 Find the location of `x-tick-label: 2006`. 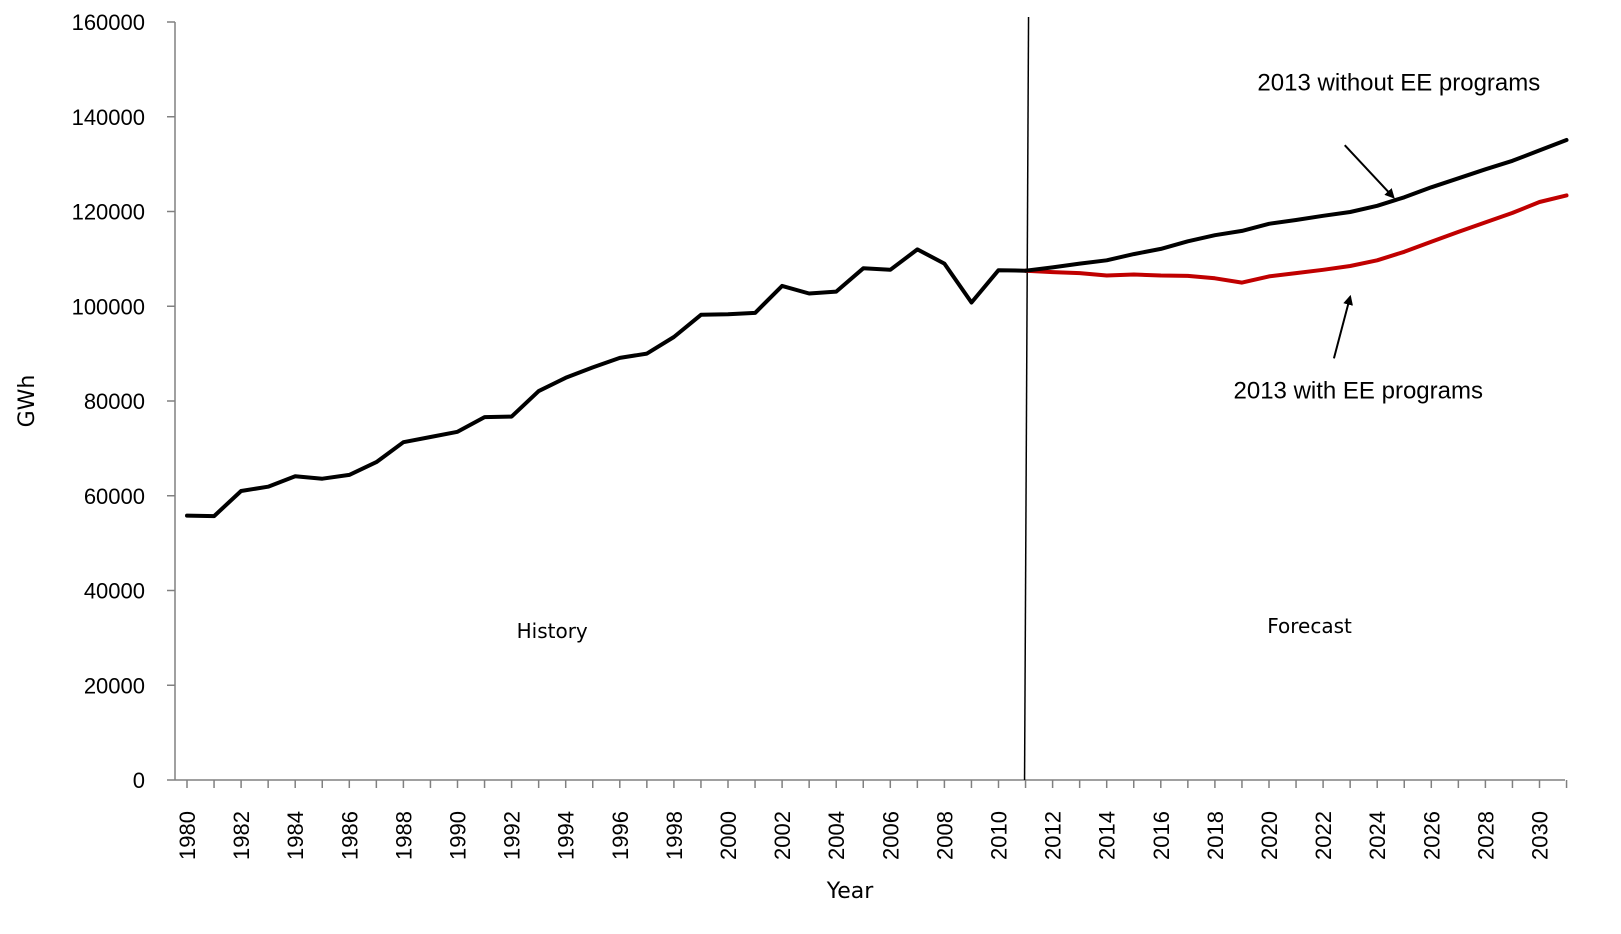

x-tick-label: 2006 is located at coordinates (890, 835).